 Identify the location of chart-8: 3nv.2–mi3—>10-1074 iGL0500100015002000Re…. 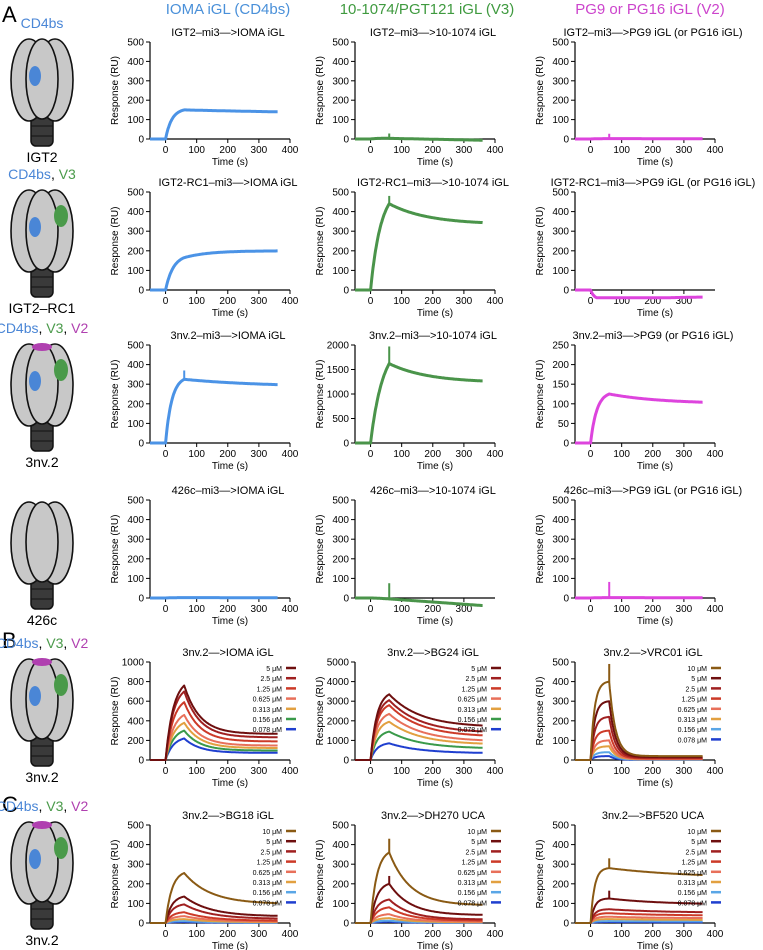
(409, 401).